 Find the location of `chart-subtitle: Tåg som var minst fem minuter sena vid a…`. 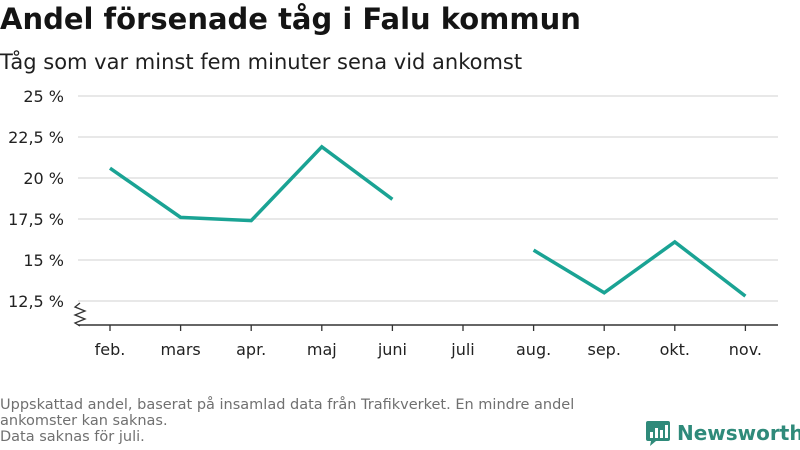

chart-subtitle: Tåg som var minst fem minuter sena vid a… is located at coordinates (261, 62).